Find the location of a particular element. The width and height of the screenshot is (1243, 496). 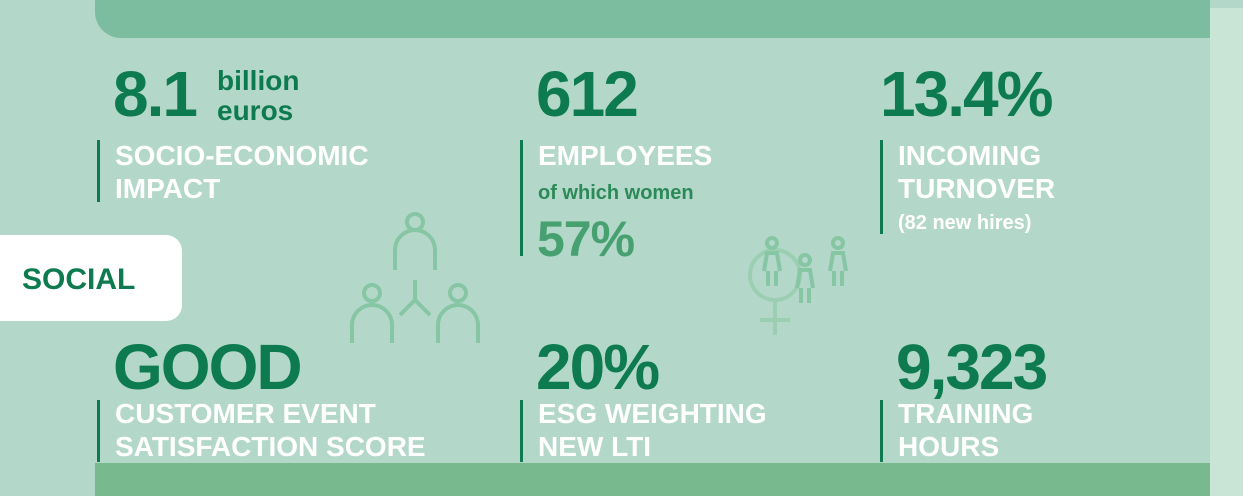

stat-value: GOOD is located at coordinates (208, 367).